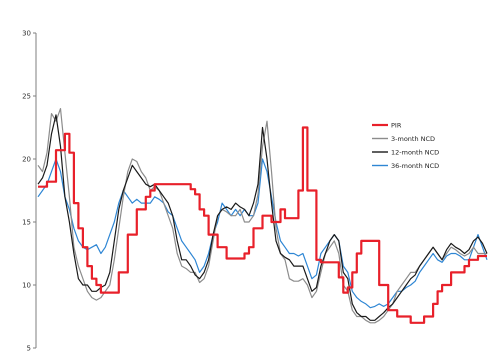  What do you see at coordinates (396, 125) in the screenshot?
I see `legend-label: PIR` at bounding box center [396, 125].